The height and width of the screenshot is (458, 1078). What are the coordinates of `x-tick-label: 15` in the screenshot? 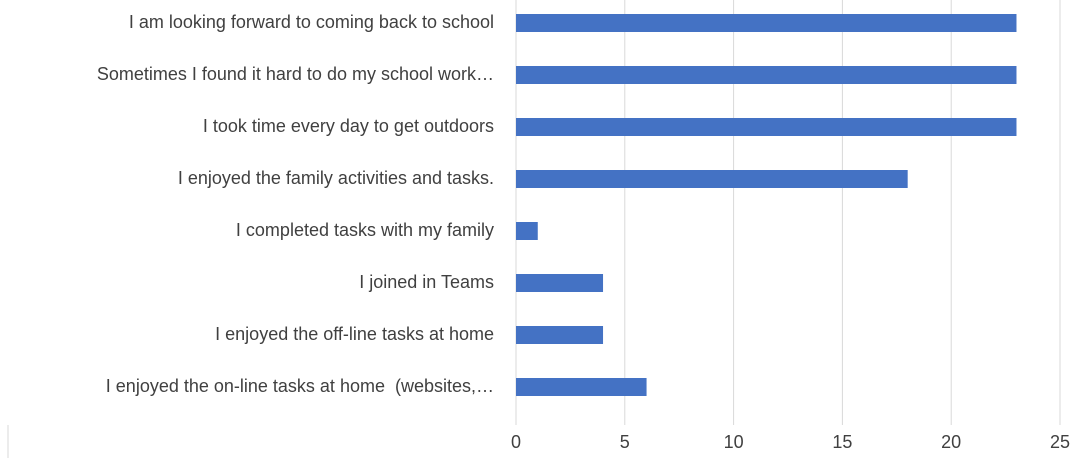 It's located at (842, 442).